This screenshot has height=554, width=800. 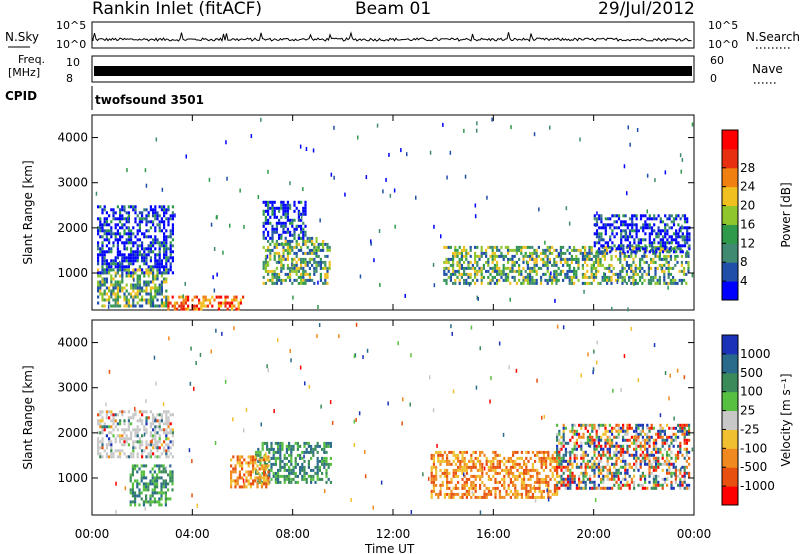 I want to click on xtick-label-6: 00:00, so click(x=694, y=534).